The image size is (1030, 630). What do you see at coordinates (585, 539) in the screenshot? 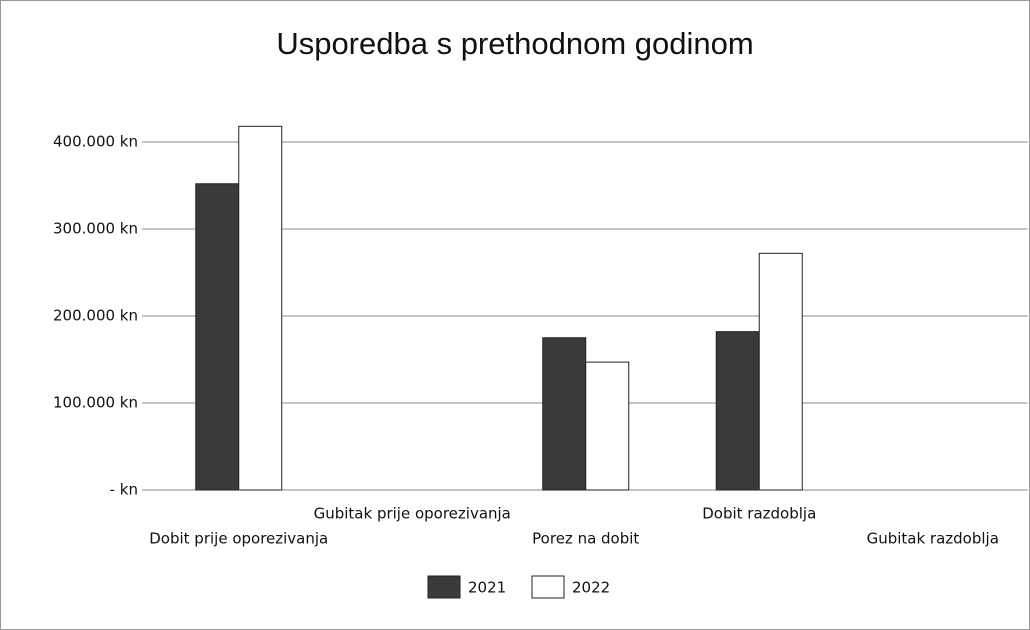
I see `x-tick-label: Porez na dobit` at bounding box center [585, 539].